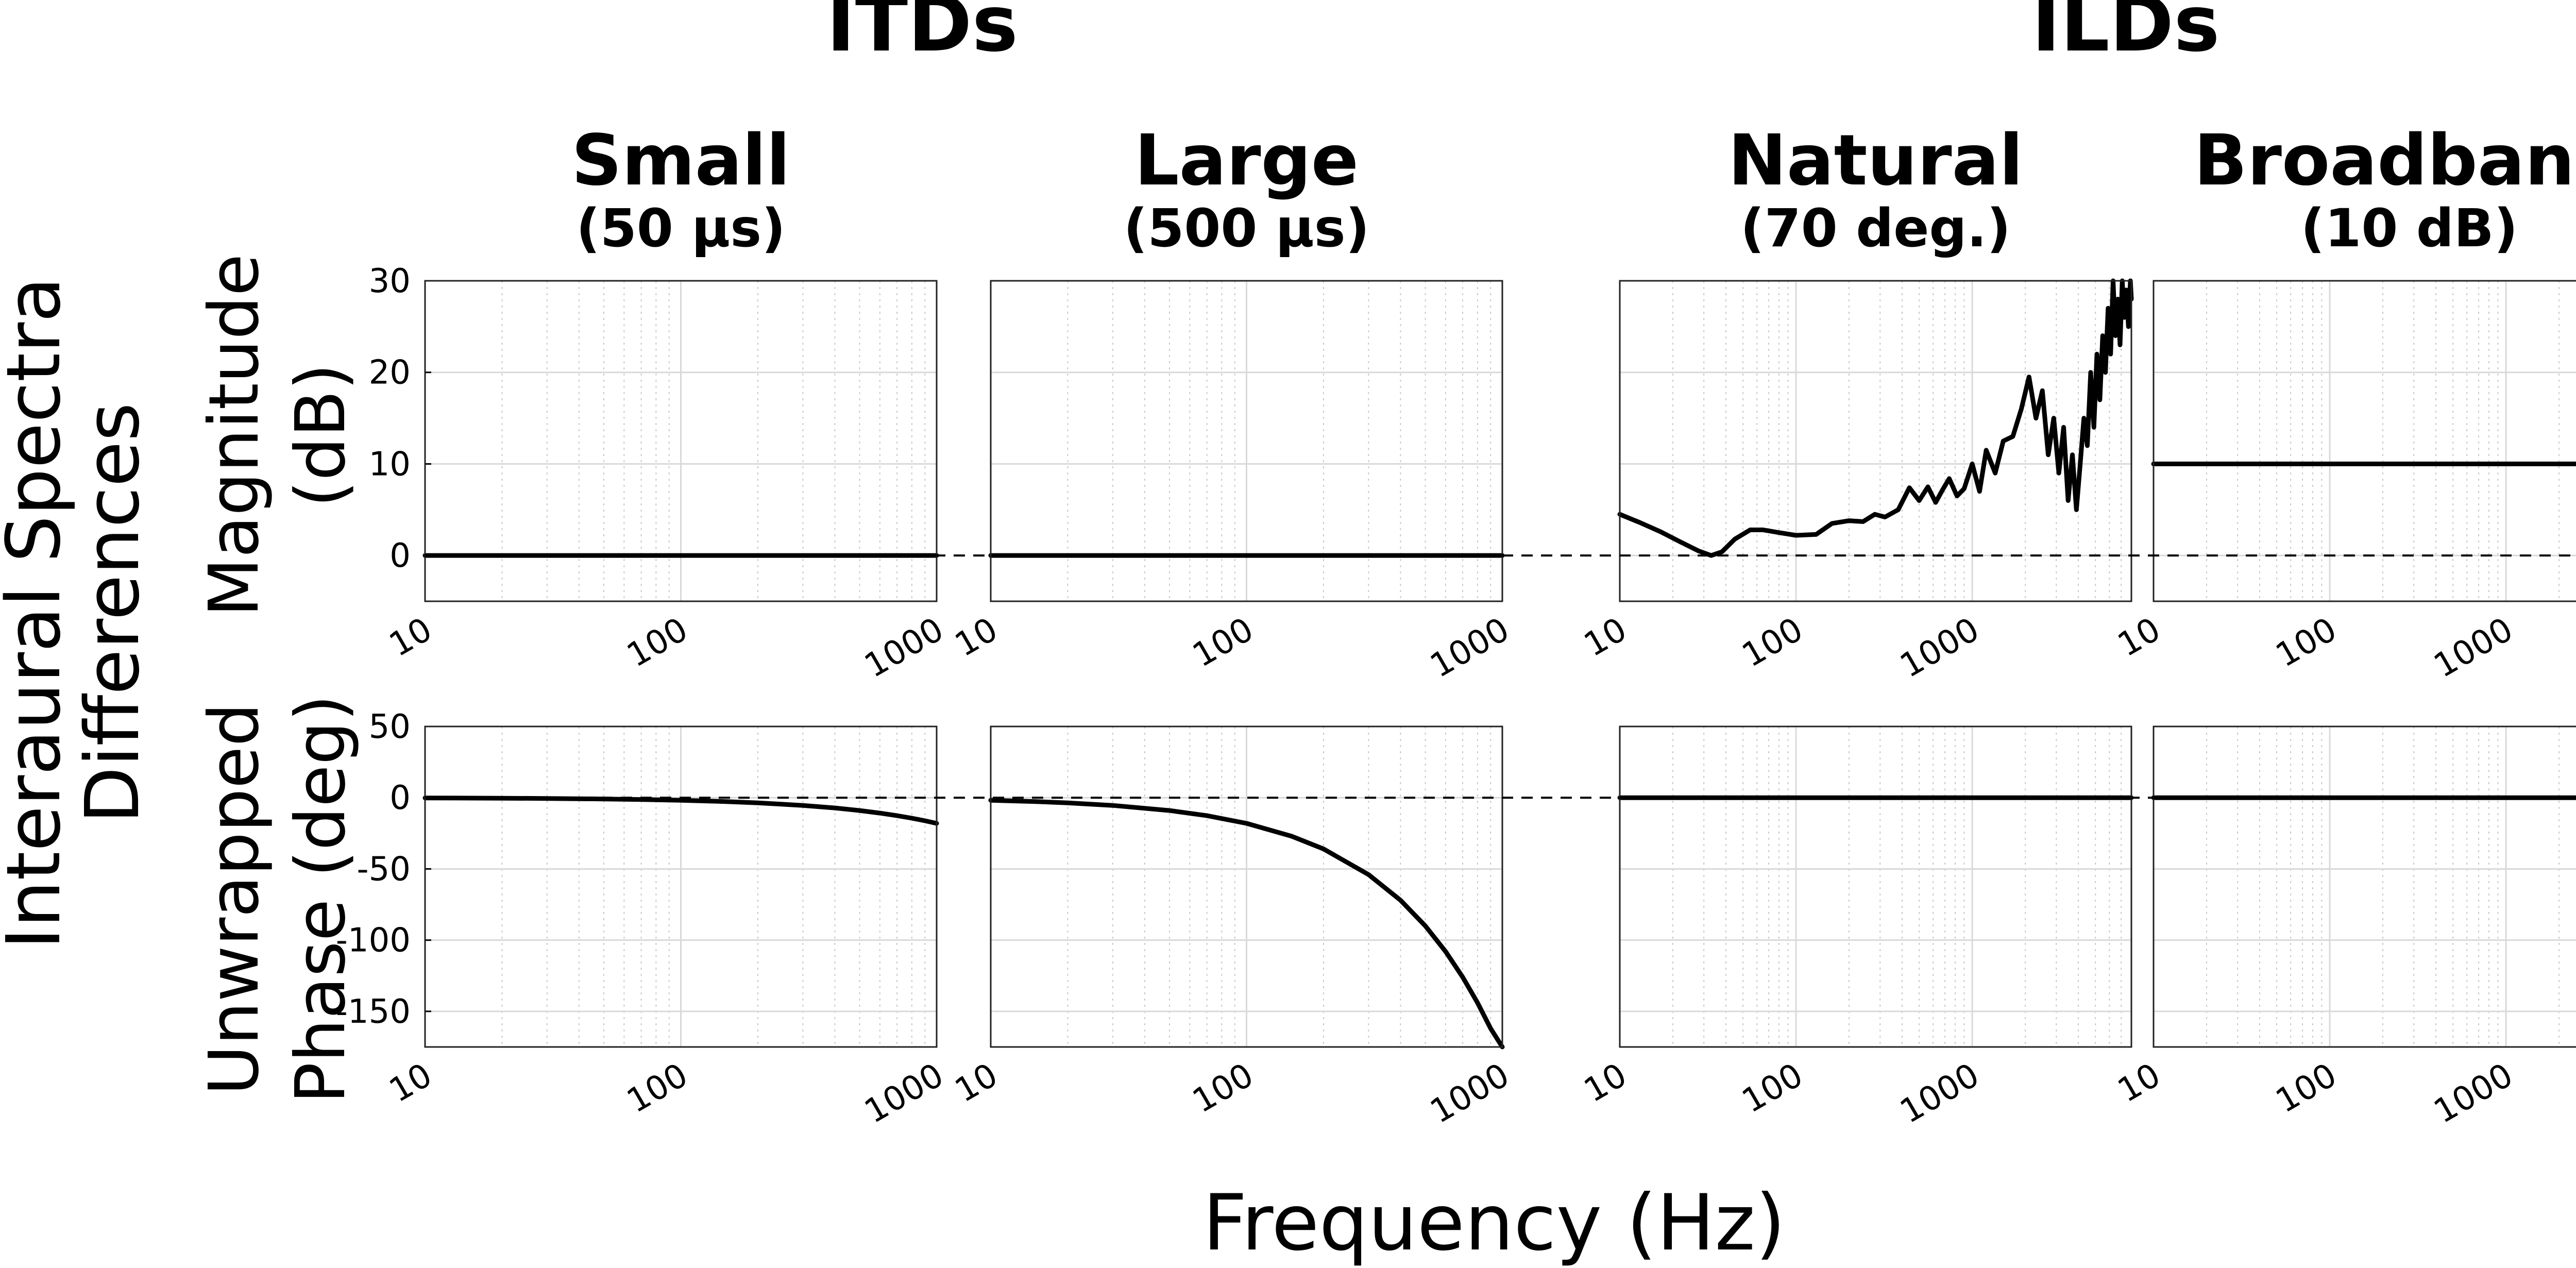 This screenshot has height=1268, width=2576. I want to click on panel-0-1: Large(500 μs) 10 100 1000, so click(1232, 402).